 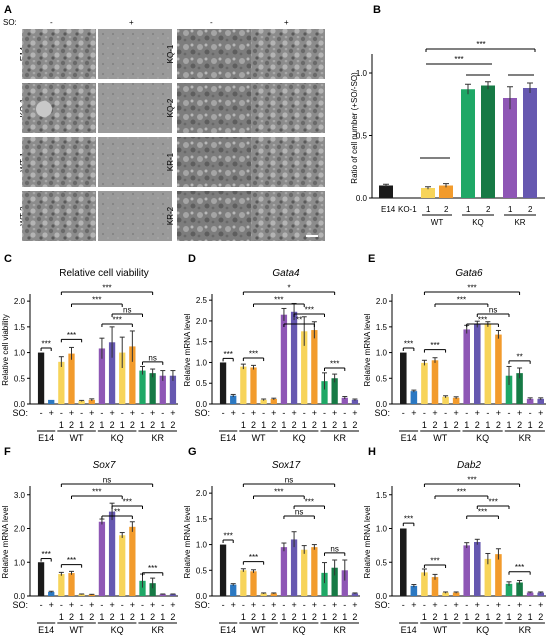 I want to click on panel-a-row-label-kq-1: KQ-1, so click(x=170, y=53).